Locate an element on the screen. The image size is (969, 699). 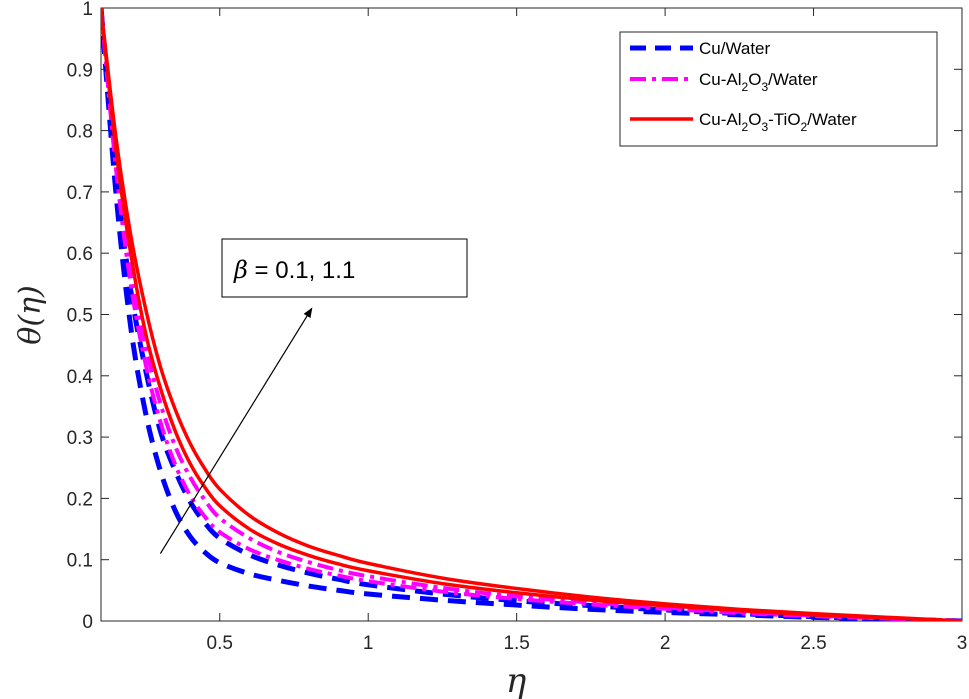
annotation-frame is located at coordinates (344, 268).